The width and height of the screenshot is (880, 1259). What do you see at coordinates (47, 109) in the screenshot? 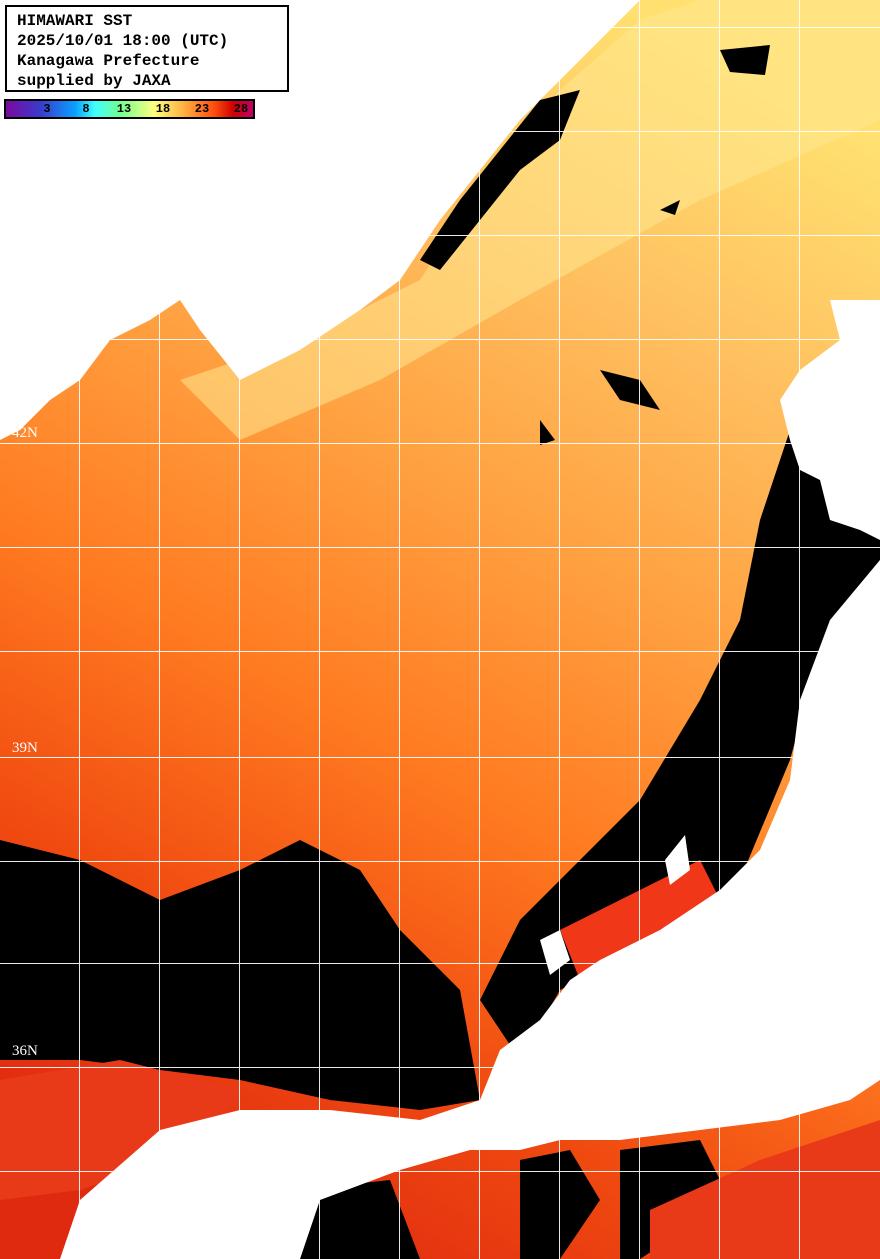
I see `colorbar-tick: 3` at bounding box center [47, 109].